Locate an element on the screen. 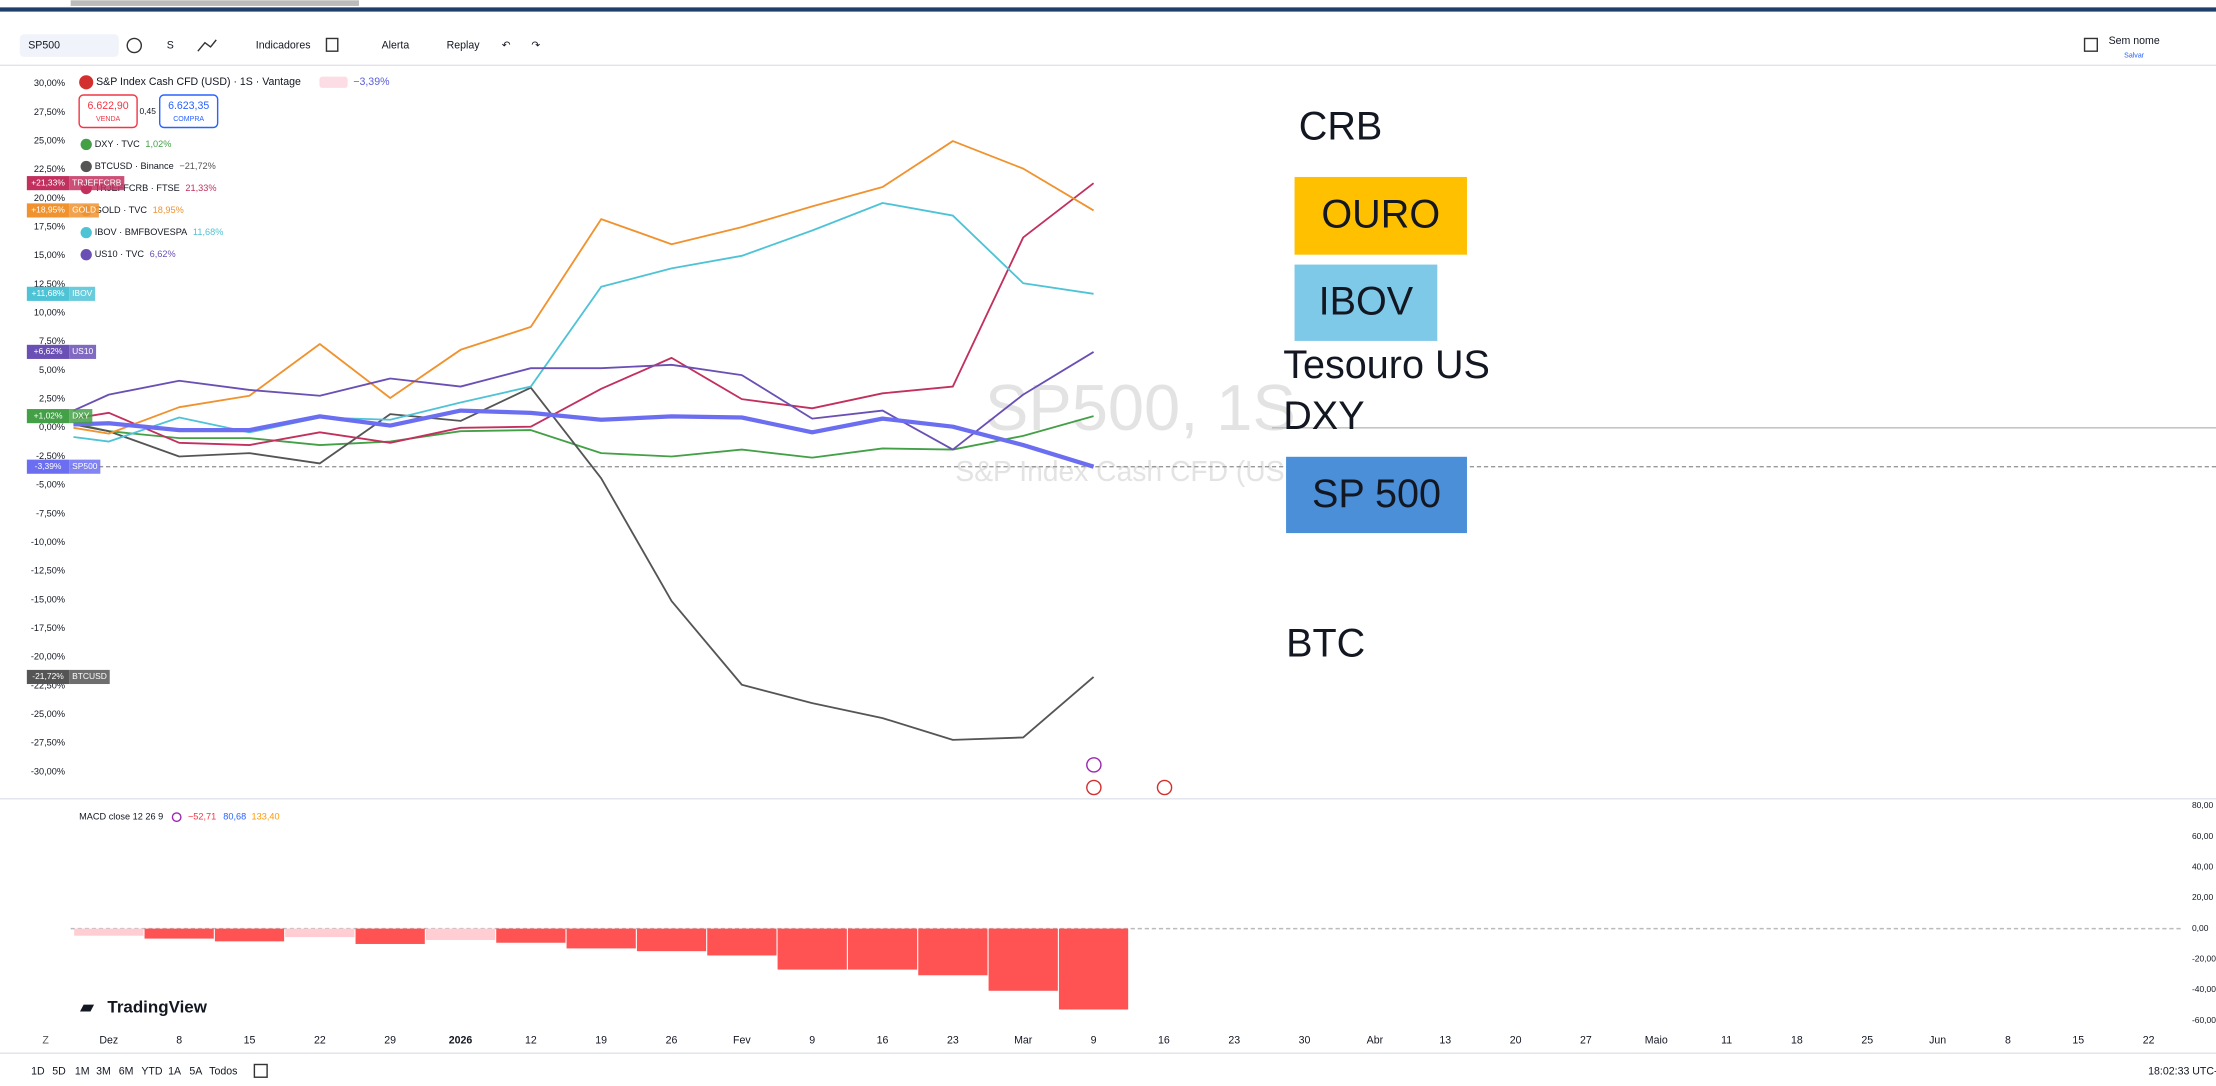 The height and width of the screenshot is (1086, 2216). y-tick-label: 15,00% is located at coordinates (49, 255).